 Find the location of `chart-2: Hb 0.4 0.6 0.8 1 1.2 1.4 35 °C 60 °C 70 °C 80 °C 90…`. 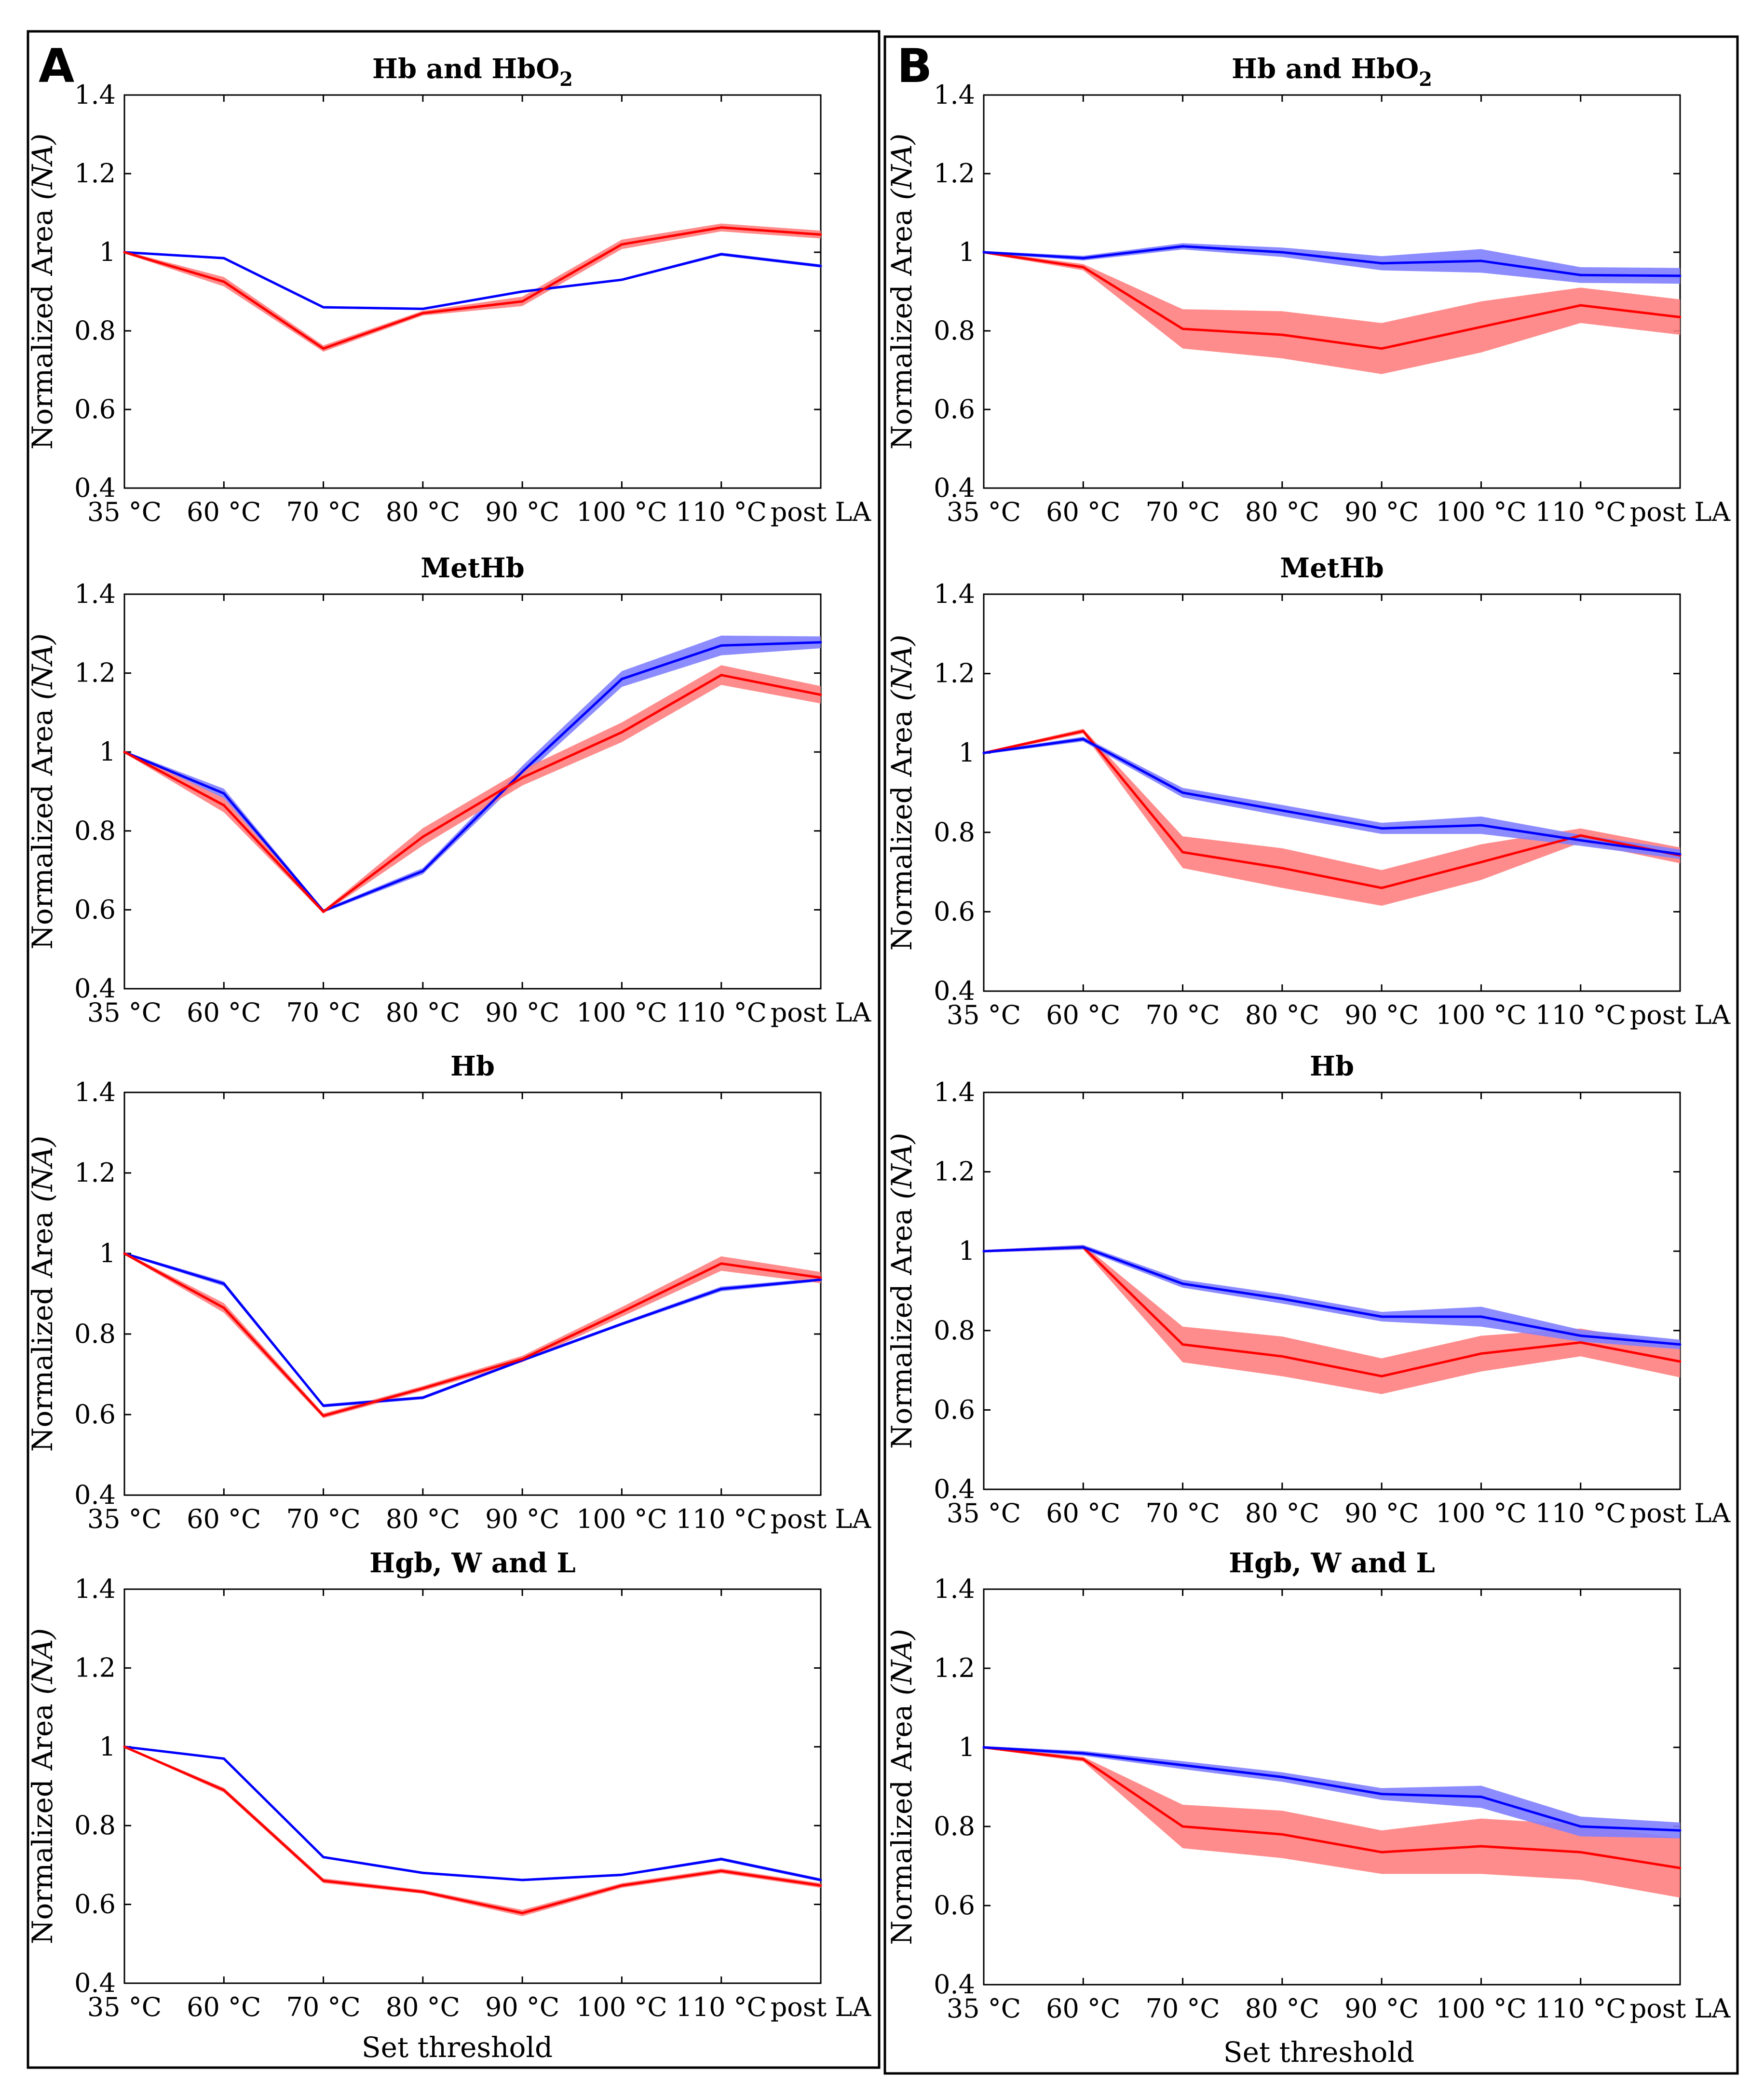

chart-2: Hb 0.4 0.6 0.8 1 1.2 1.4 35 °C 60 °C 70 °C 80 °C 90… is located at coordinates (449, 1292).